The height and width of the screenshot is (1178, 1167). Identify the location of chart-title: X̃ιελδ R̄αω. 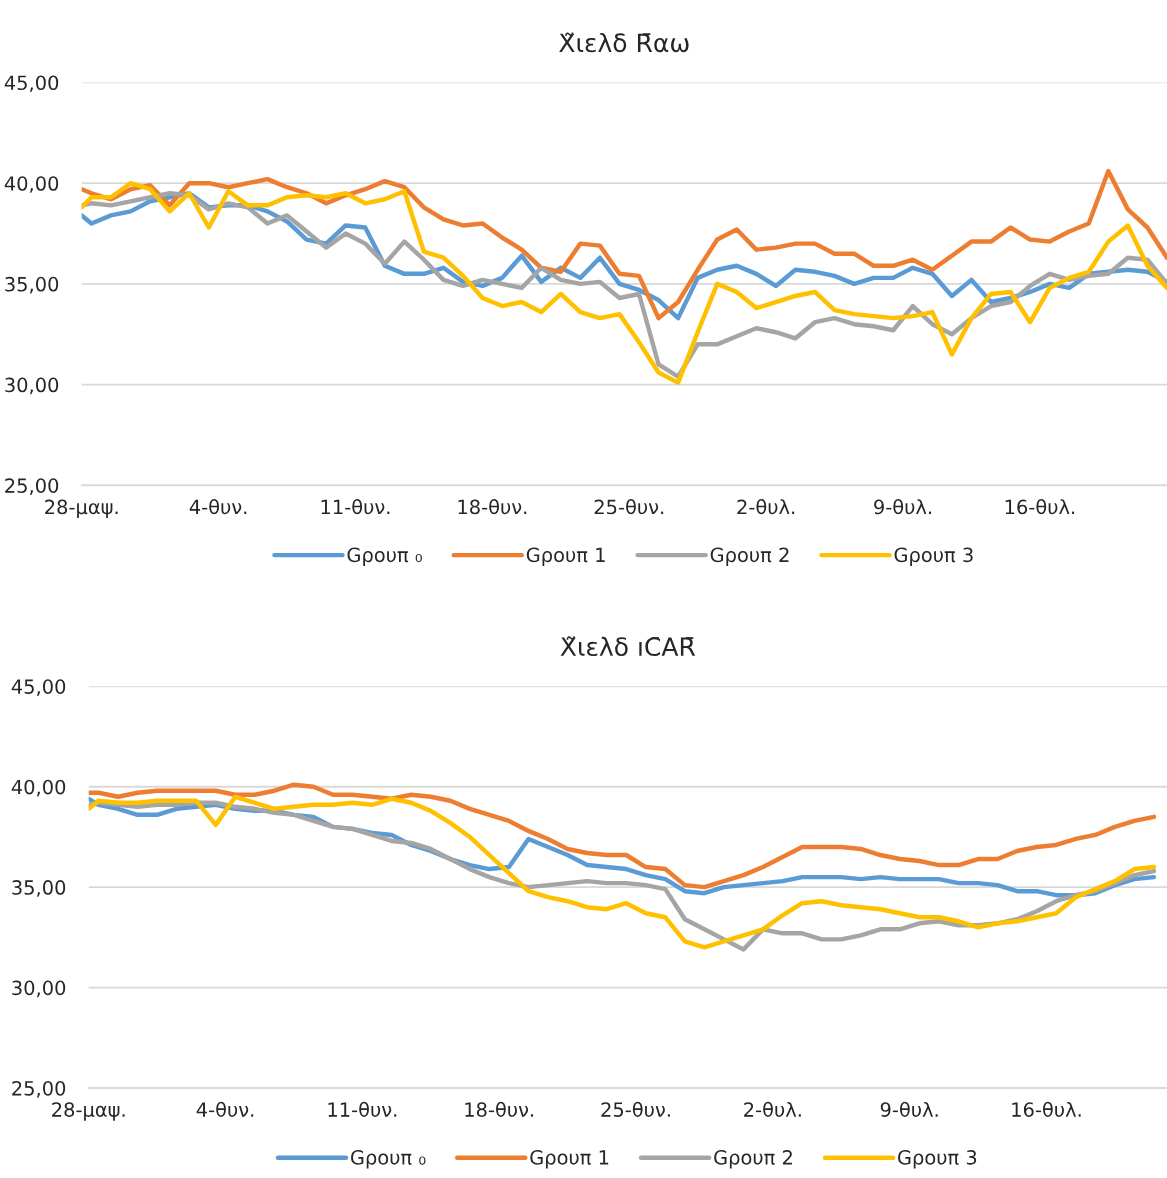
(624, 42).